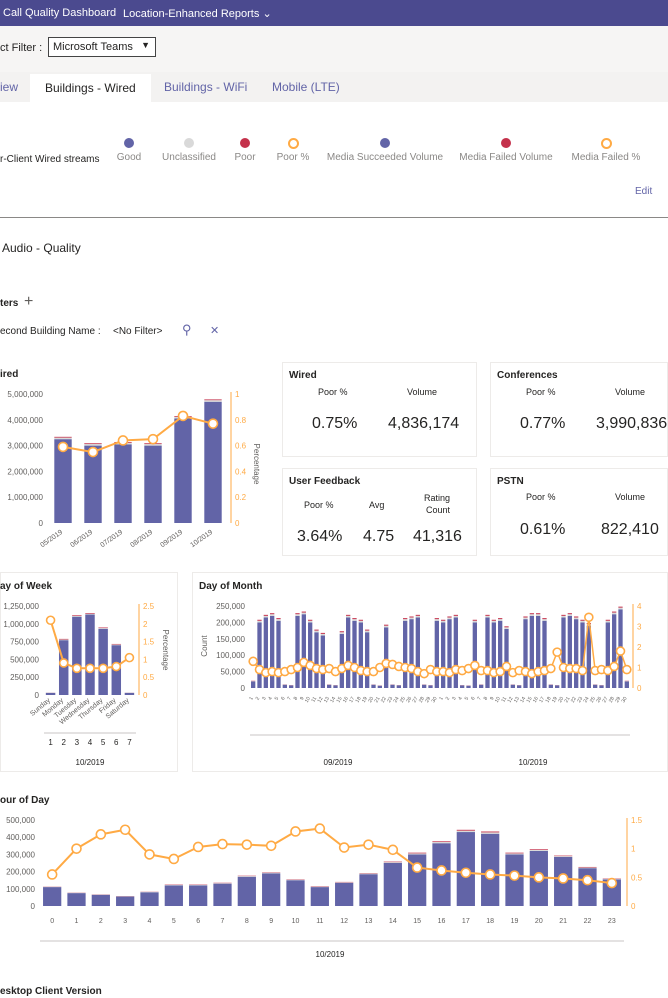 The width and height of the screenshot is (668, 998). Describe the element at coordinates (644, 191) in the screenshot. I see `edit-link: Edit` at that location.